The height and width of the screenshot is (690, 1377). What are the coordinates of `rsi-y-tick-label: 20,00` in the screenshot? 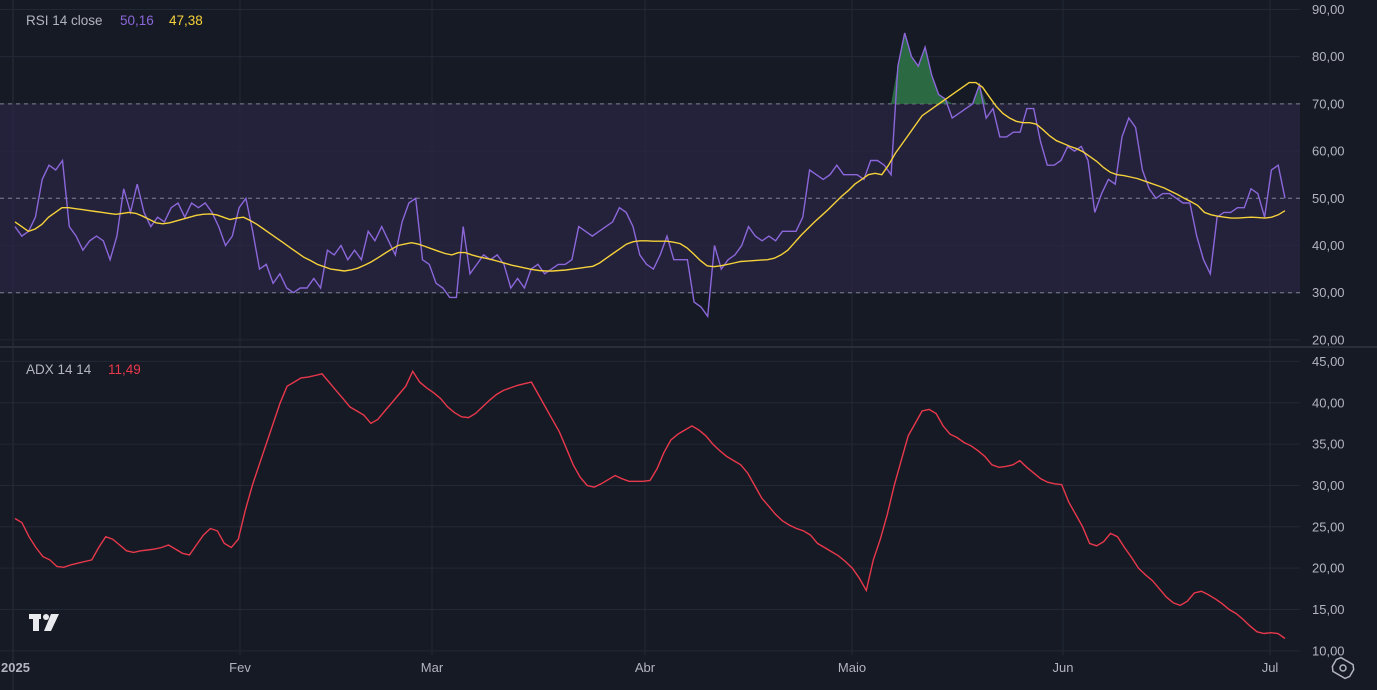 It's located at (1328, 339).